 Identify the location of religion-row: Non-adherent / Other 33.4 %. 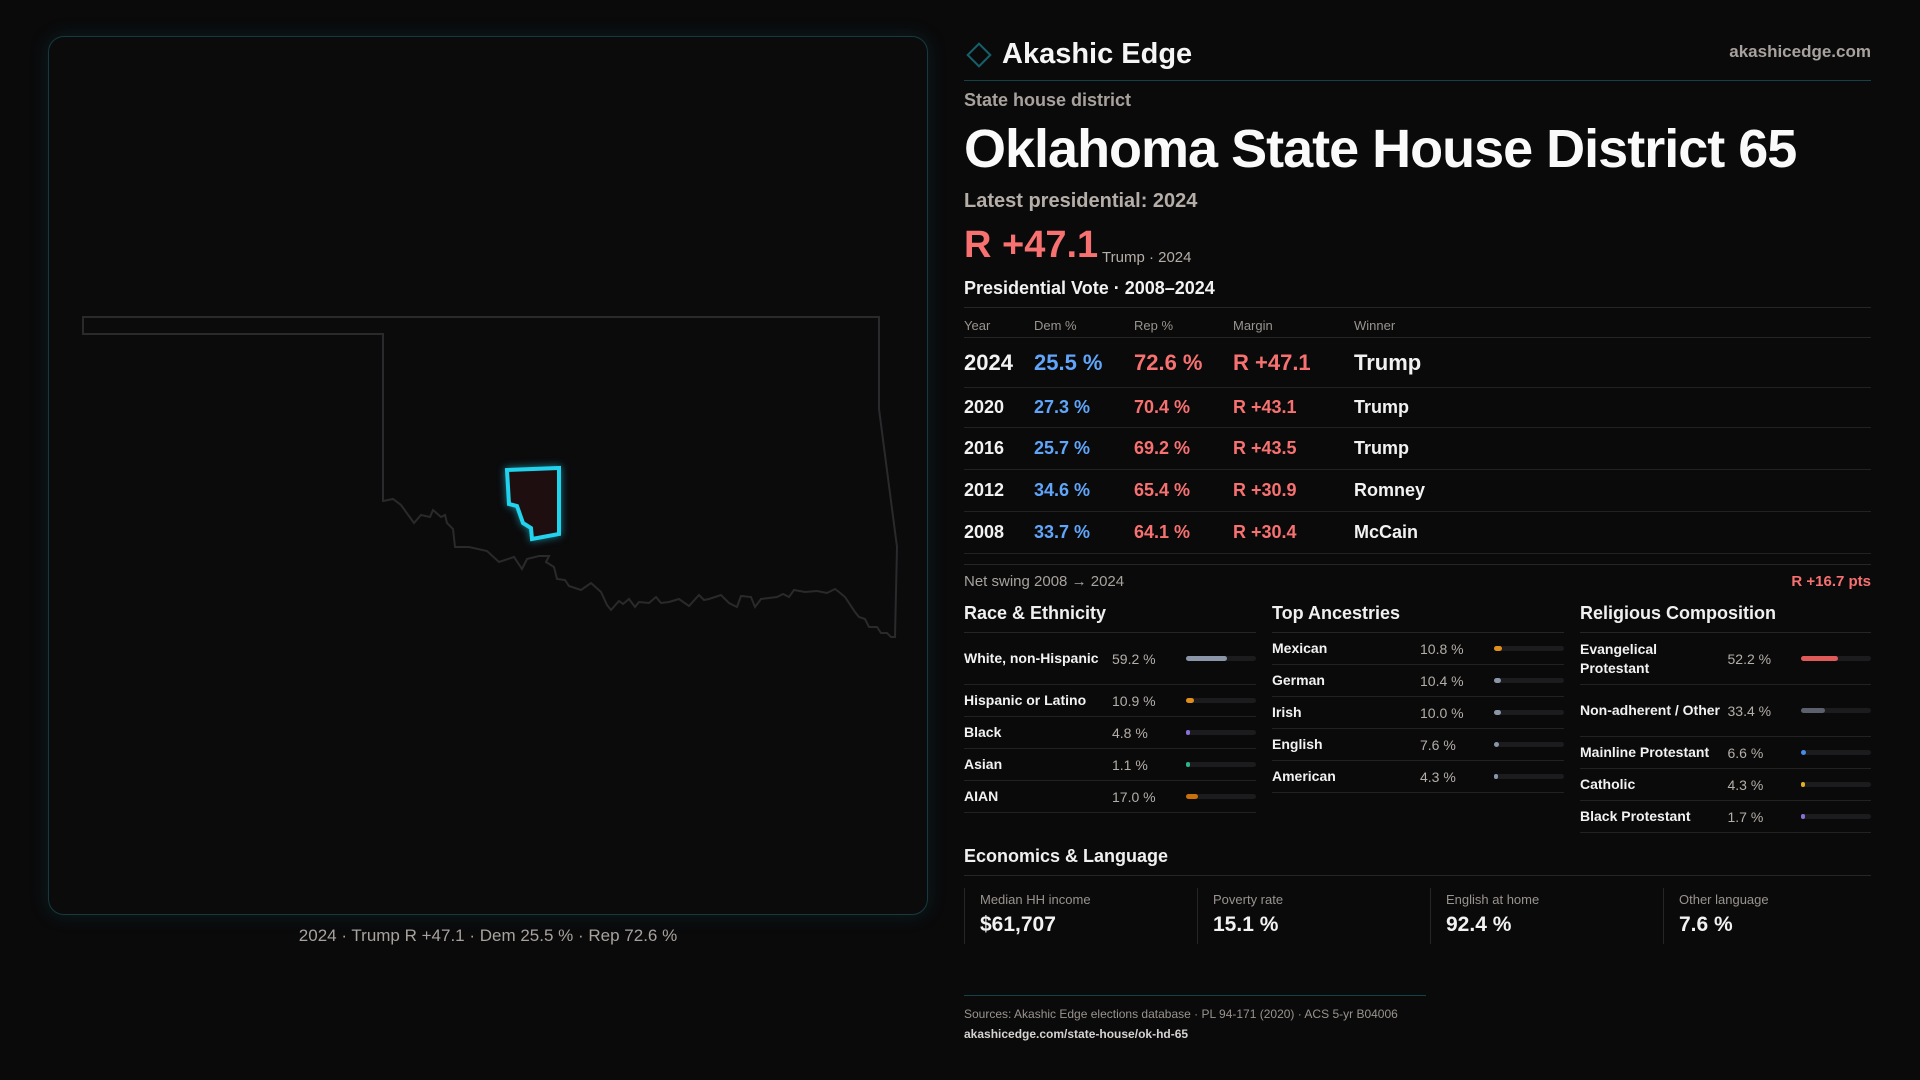
(1726, 711).